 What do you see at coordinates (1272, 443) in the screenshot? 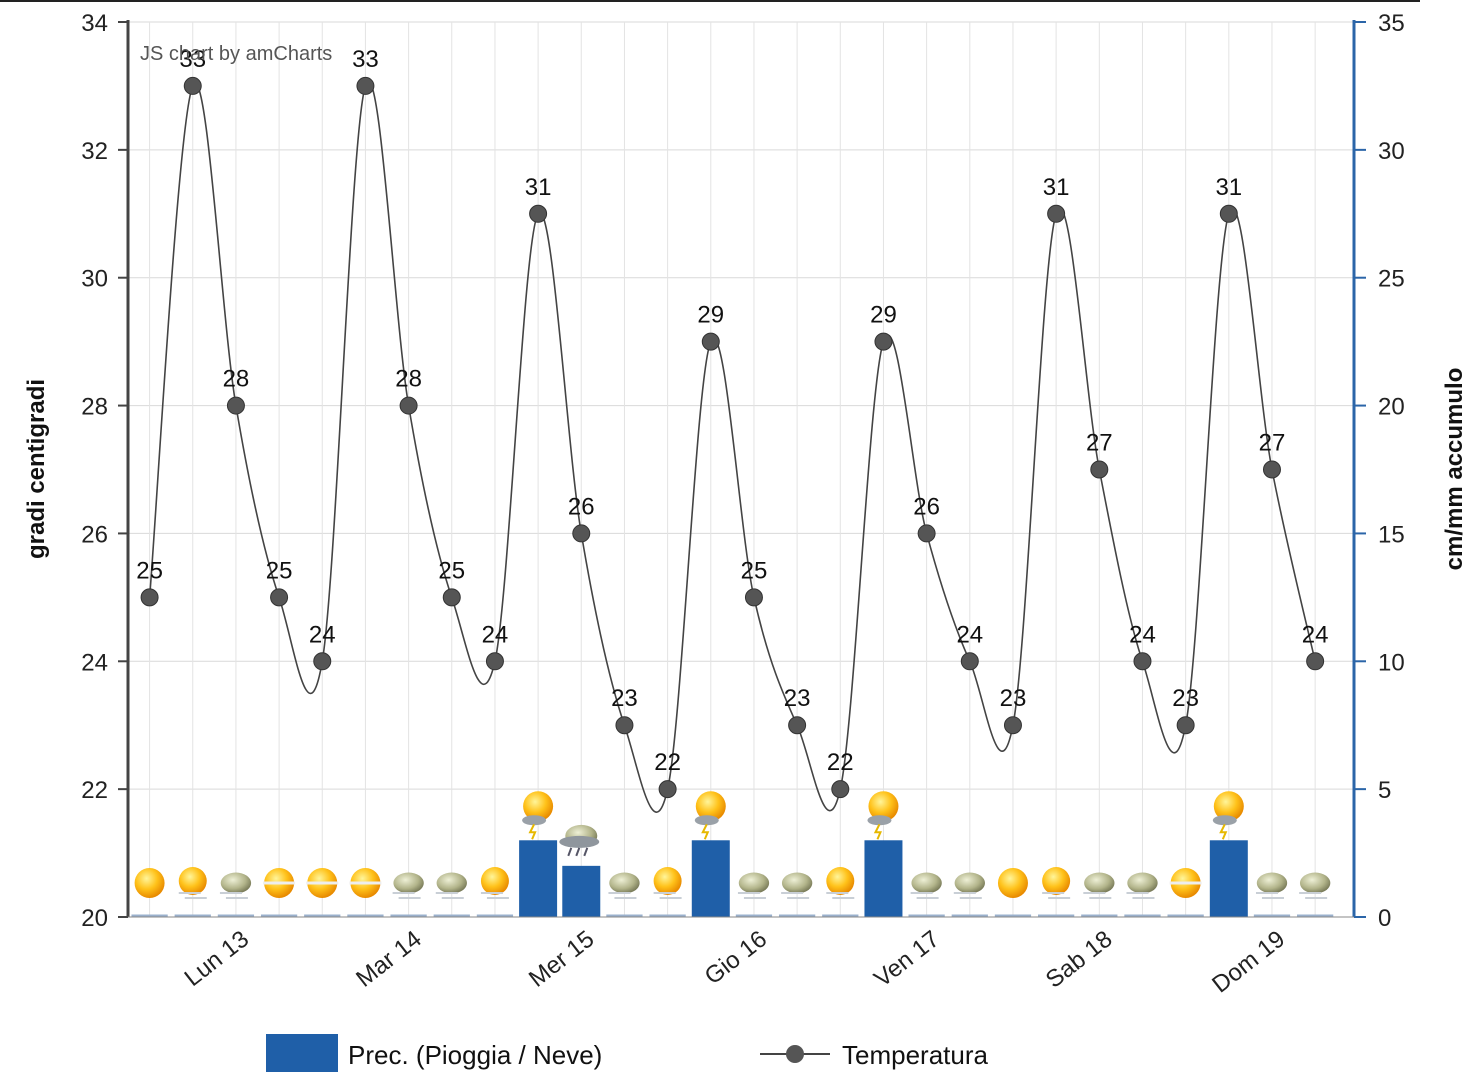
I see `temperature-label: 27` at bounding box center [1272, 443].